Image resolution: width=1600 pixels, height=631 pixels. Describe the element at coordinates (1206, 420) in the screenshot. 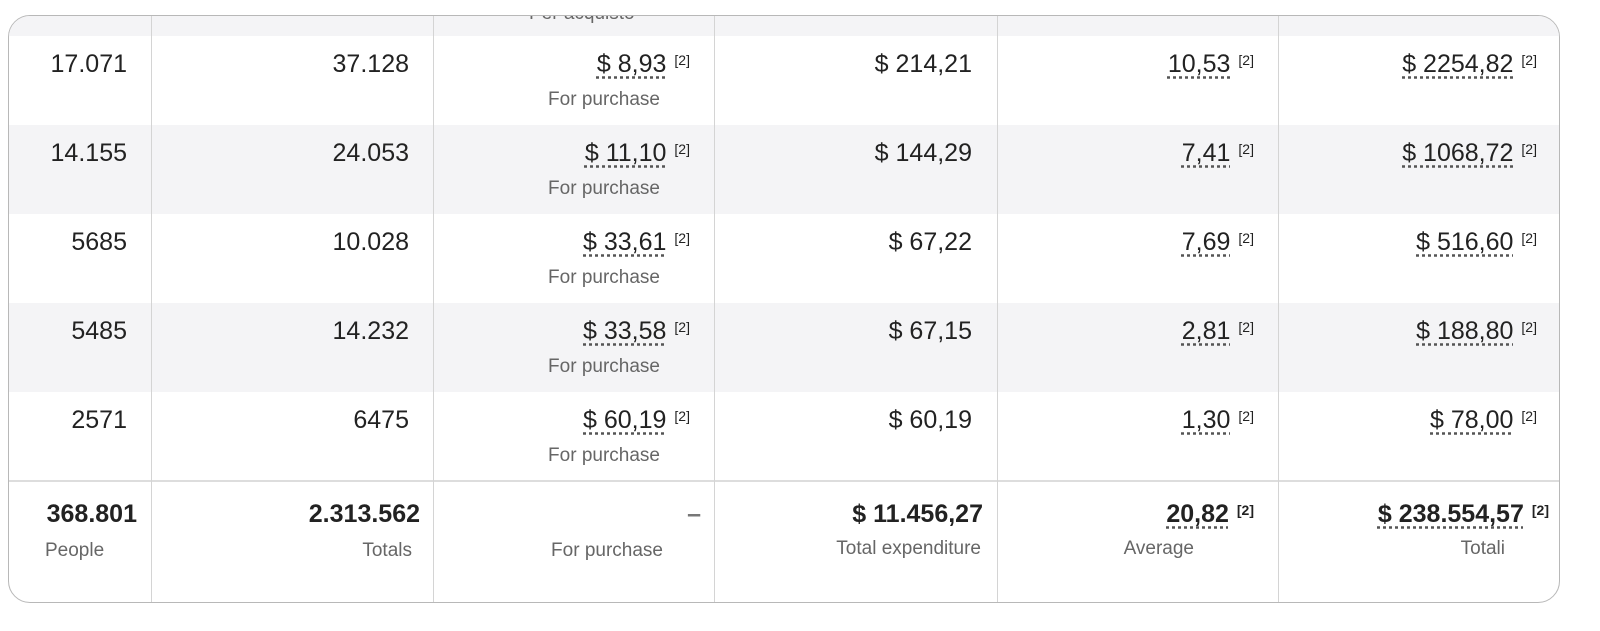

I see `average-value: 1,30` at that location.